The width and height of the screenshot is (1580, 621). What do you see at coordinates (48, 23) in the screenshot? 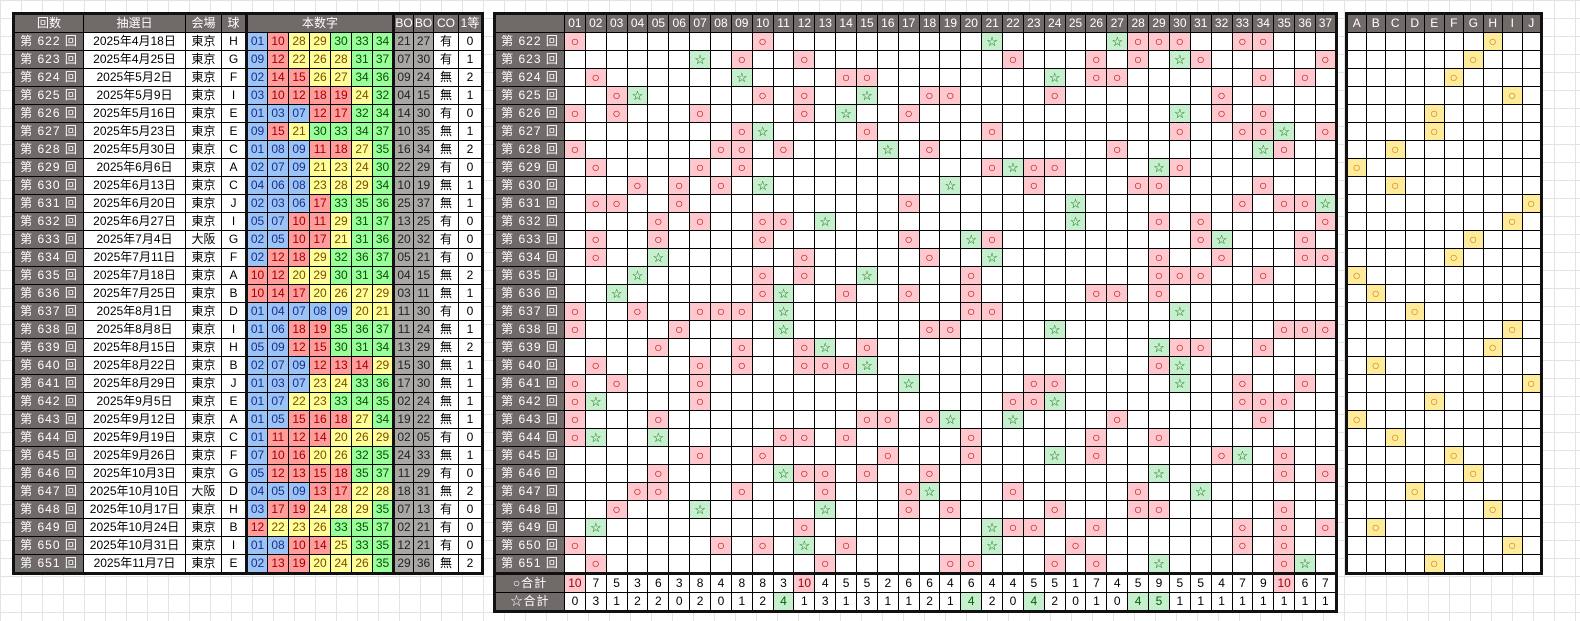
I see `header-round: 回数` at bounding box center [48, 23].